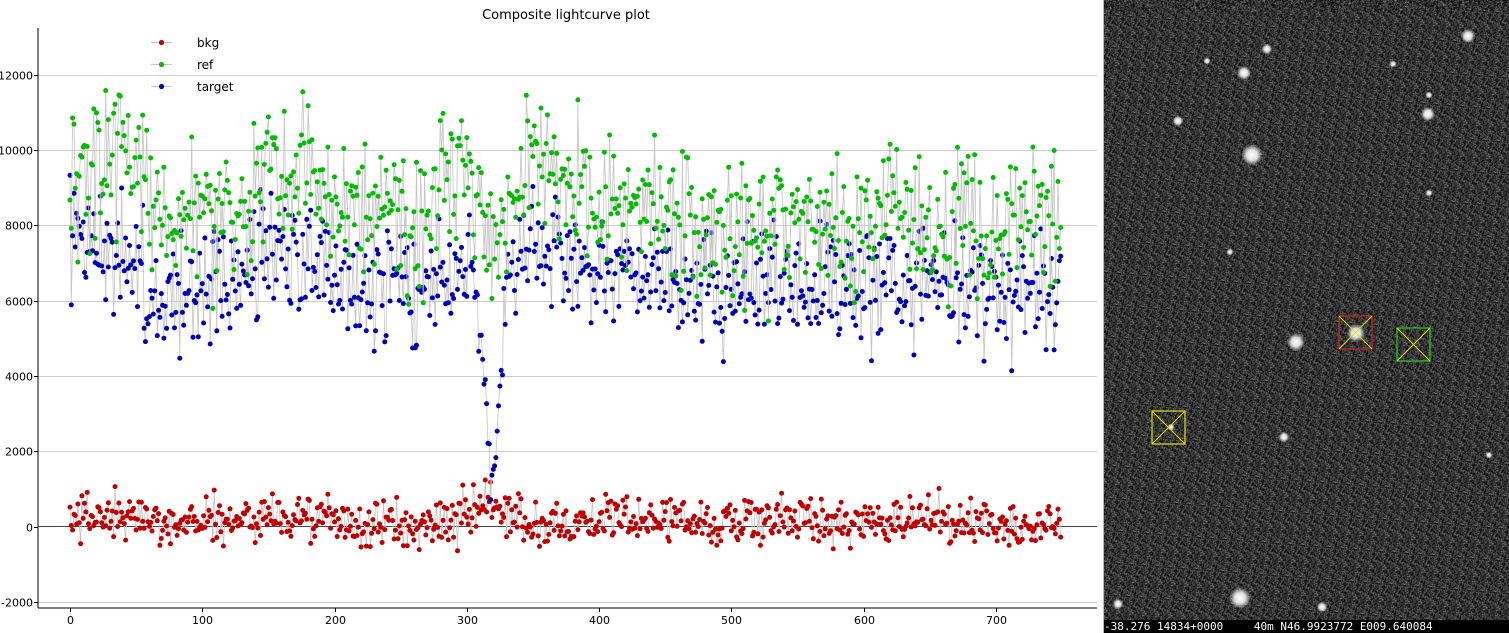 This screenshot has height=633, width=1509. Describe the element at coordinates (1355, 332) in the screenshot. I see `target-aperture-marker` at that location.